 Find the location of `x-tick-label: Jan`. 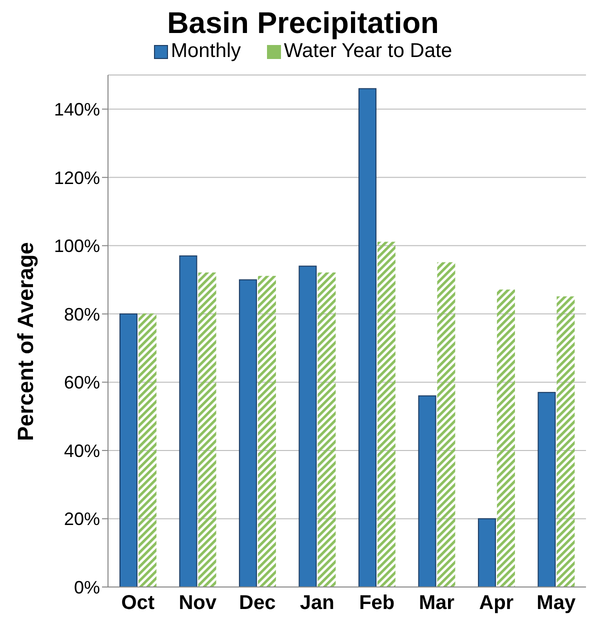

x-tick-label: Jan is located at coordinates (317, 603).